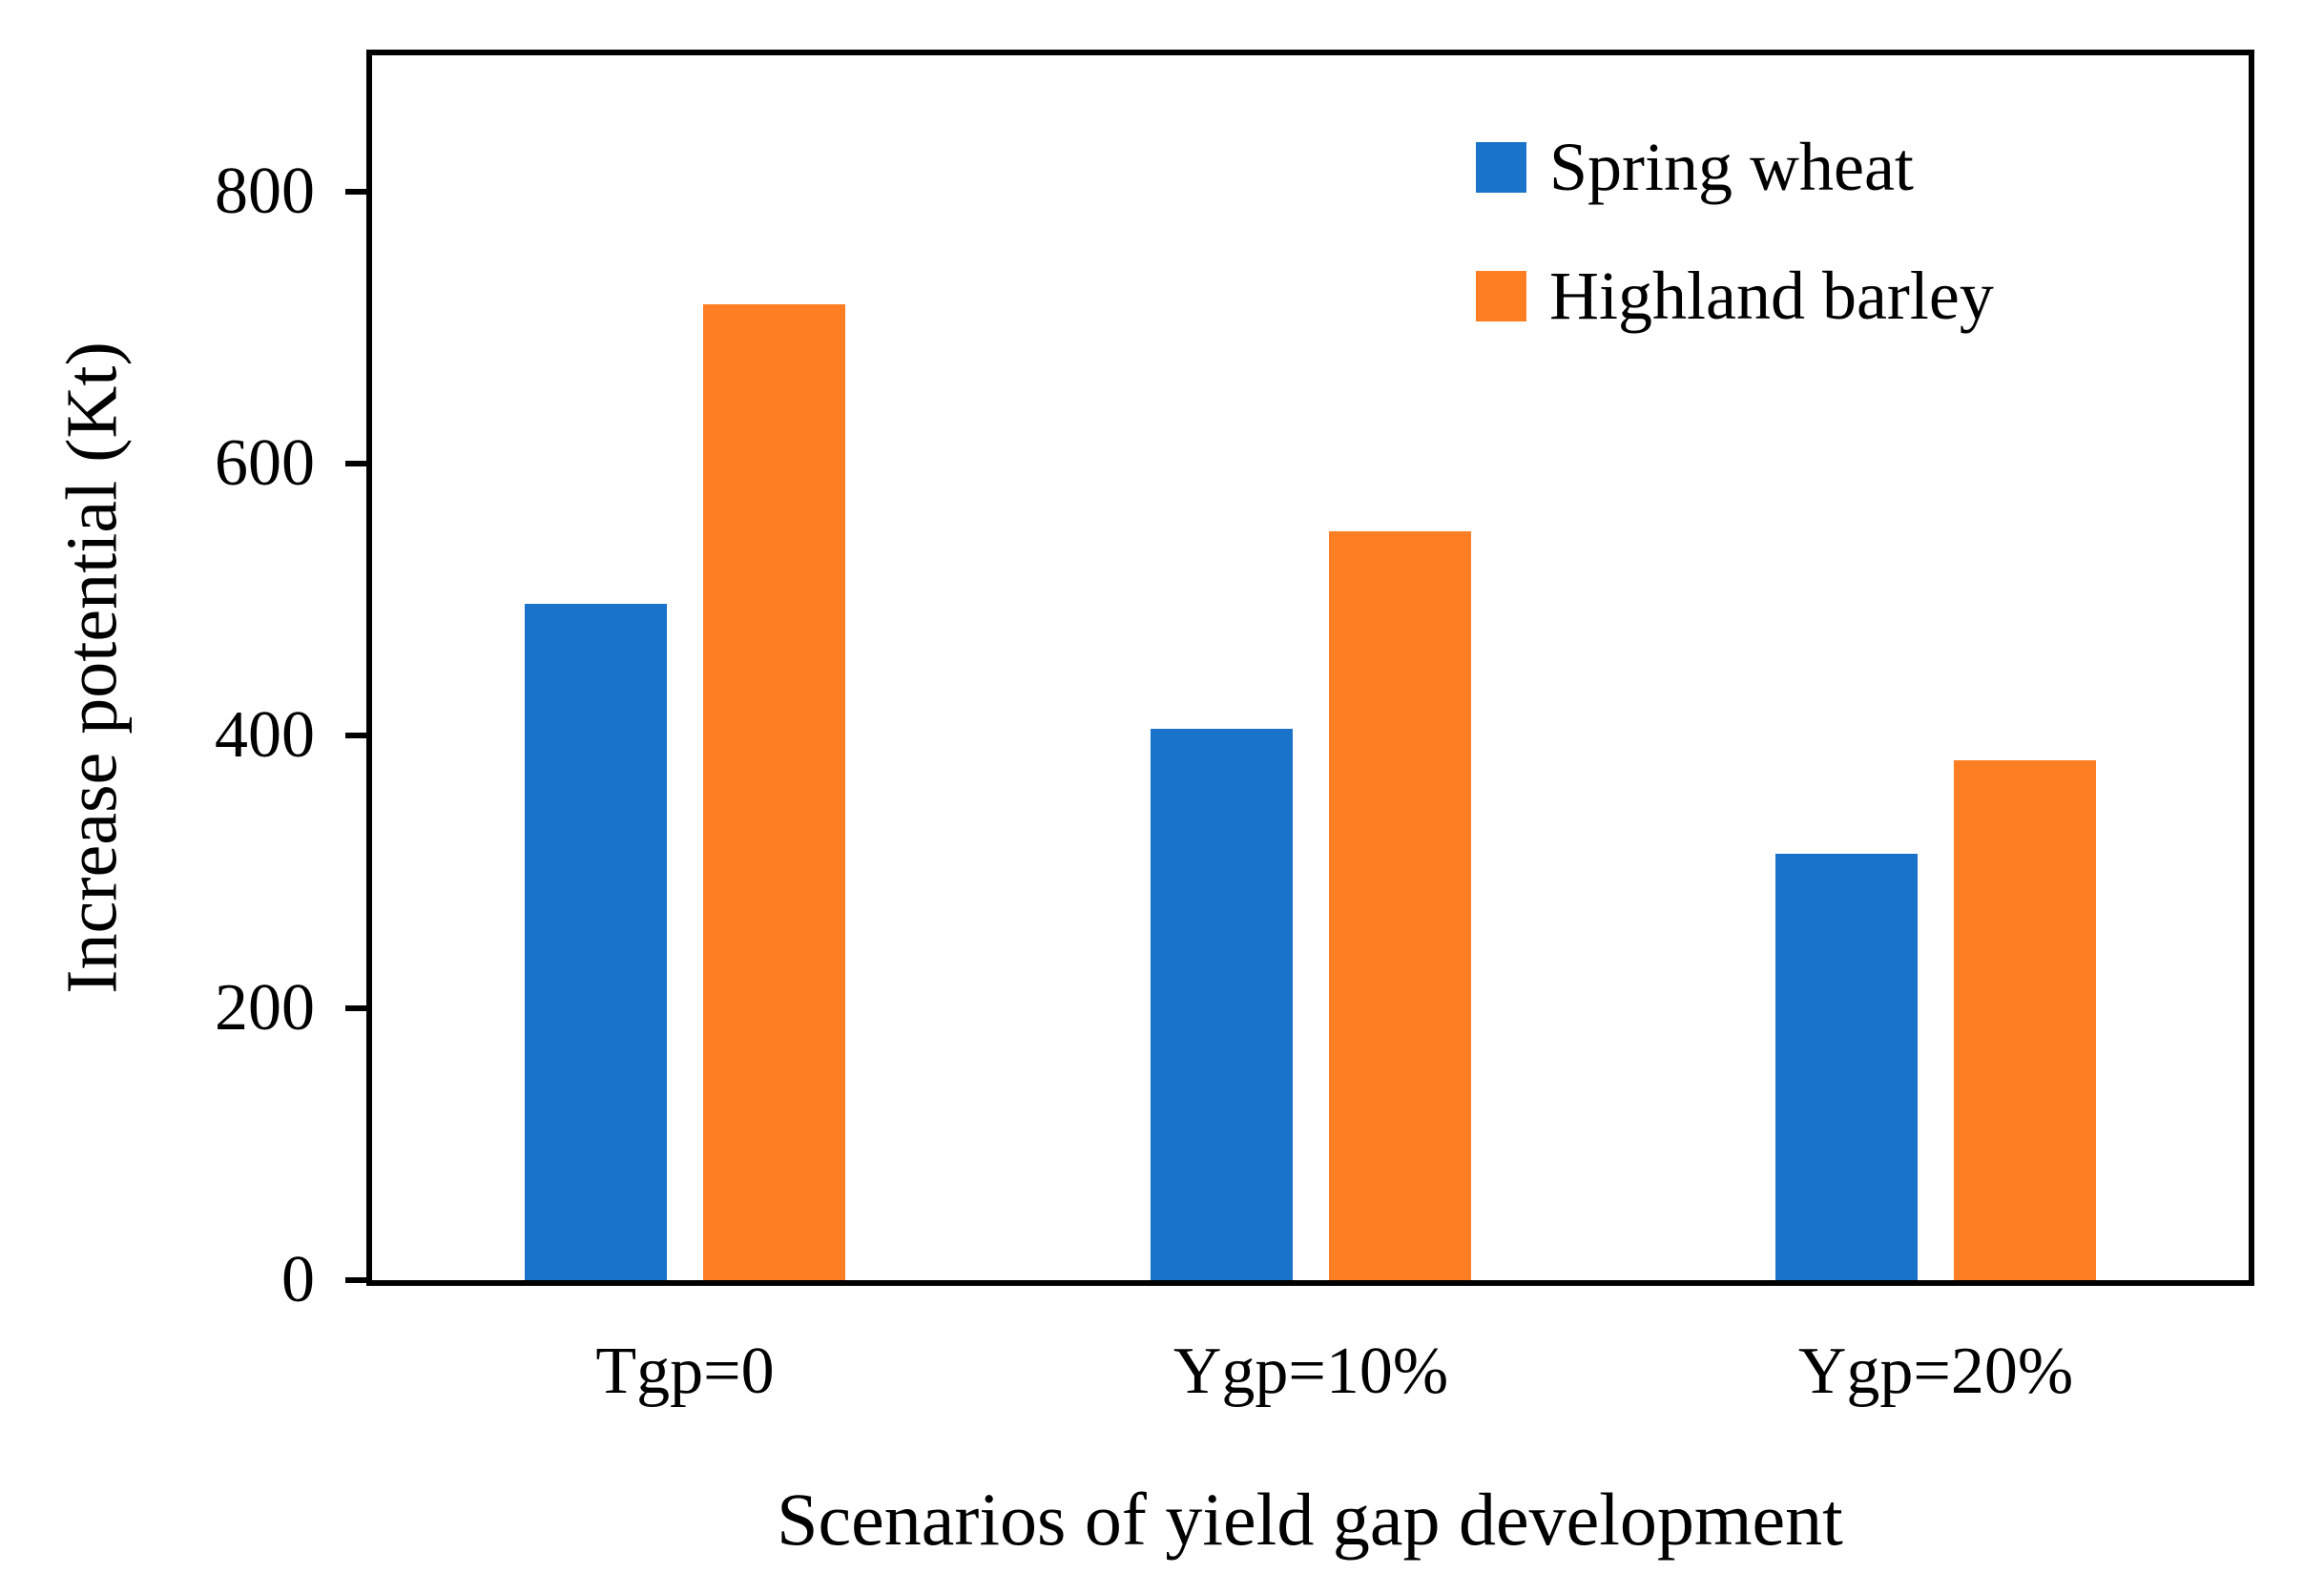 This screenshot has height=1594, width=2324. I want to click on bar-spring-wheat-tgp=0, so click(596, 942).